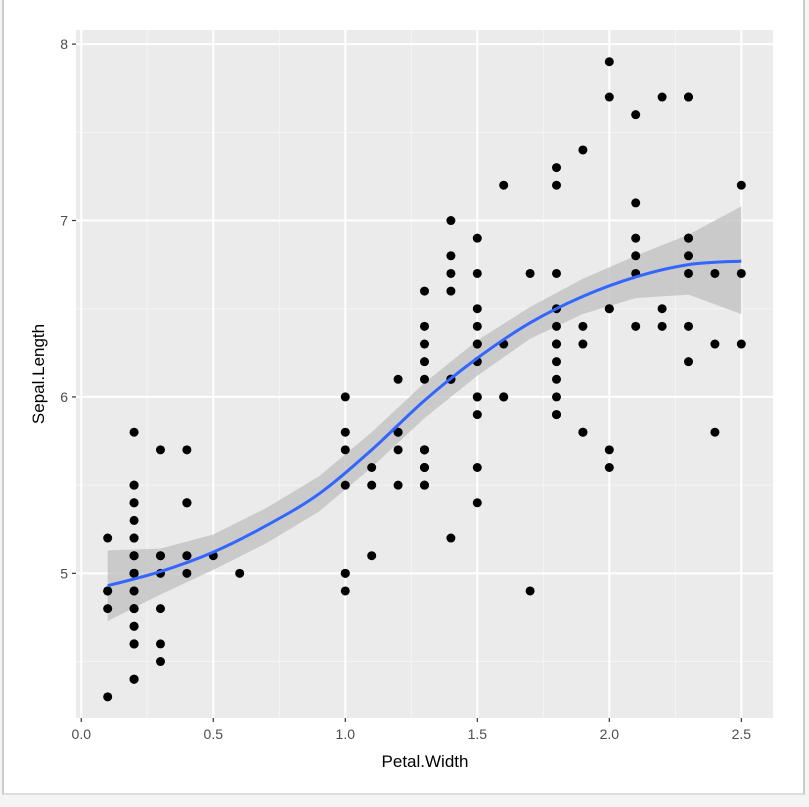 The width and height of the screenshot is (809, 807). What do you see at coordinates (64, 221) in the screenshot?
I see `y-tick-label: 7` at bounding box center [64, 221].